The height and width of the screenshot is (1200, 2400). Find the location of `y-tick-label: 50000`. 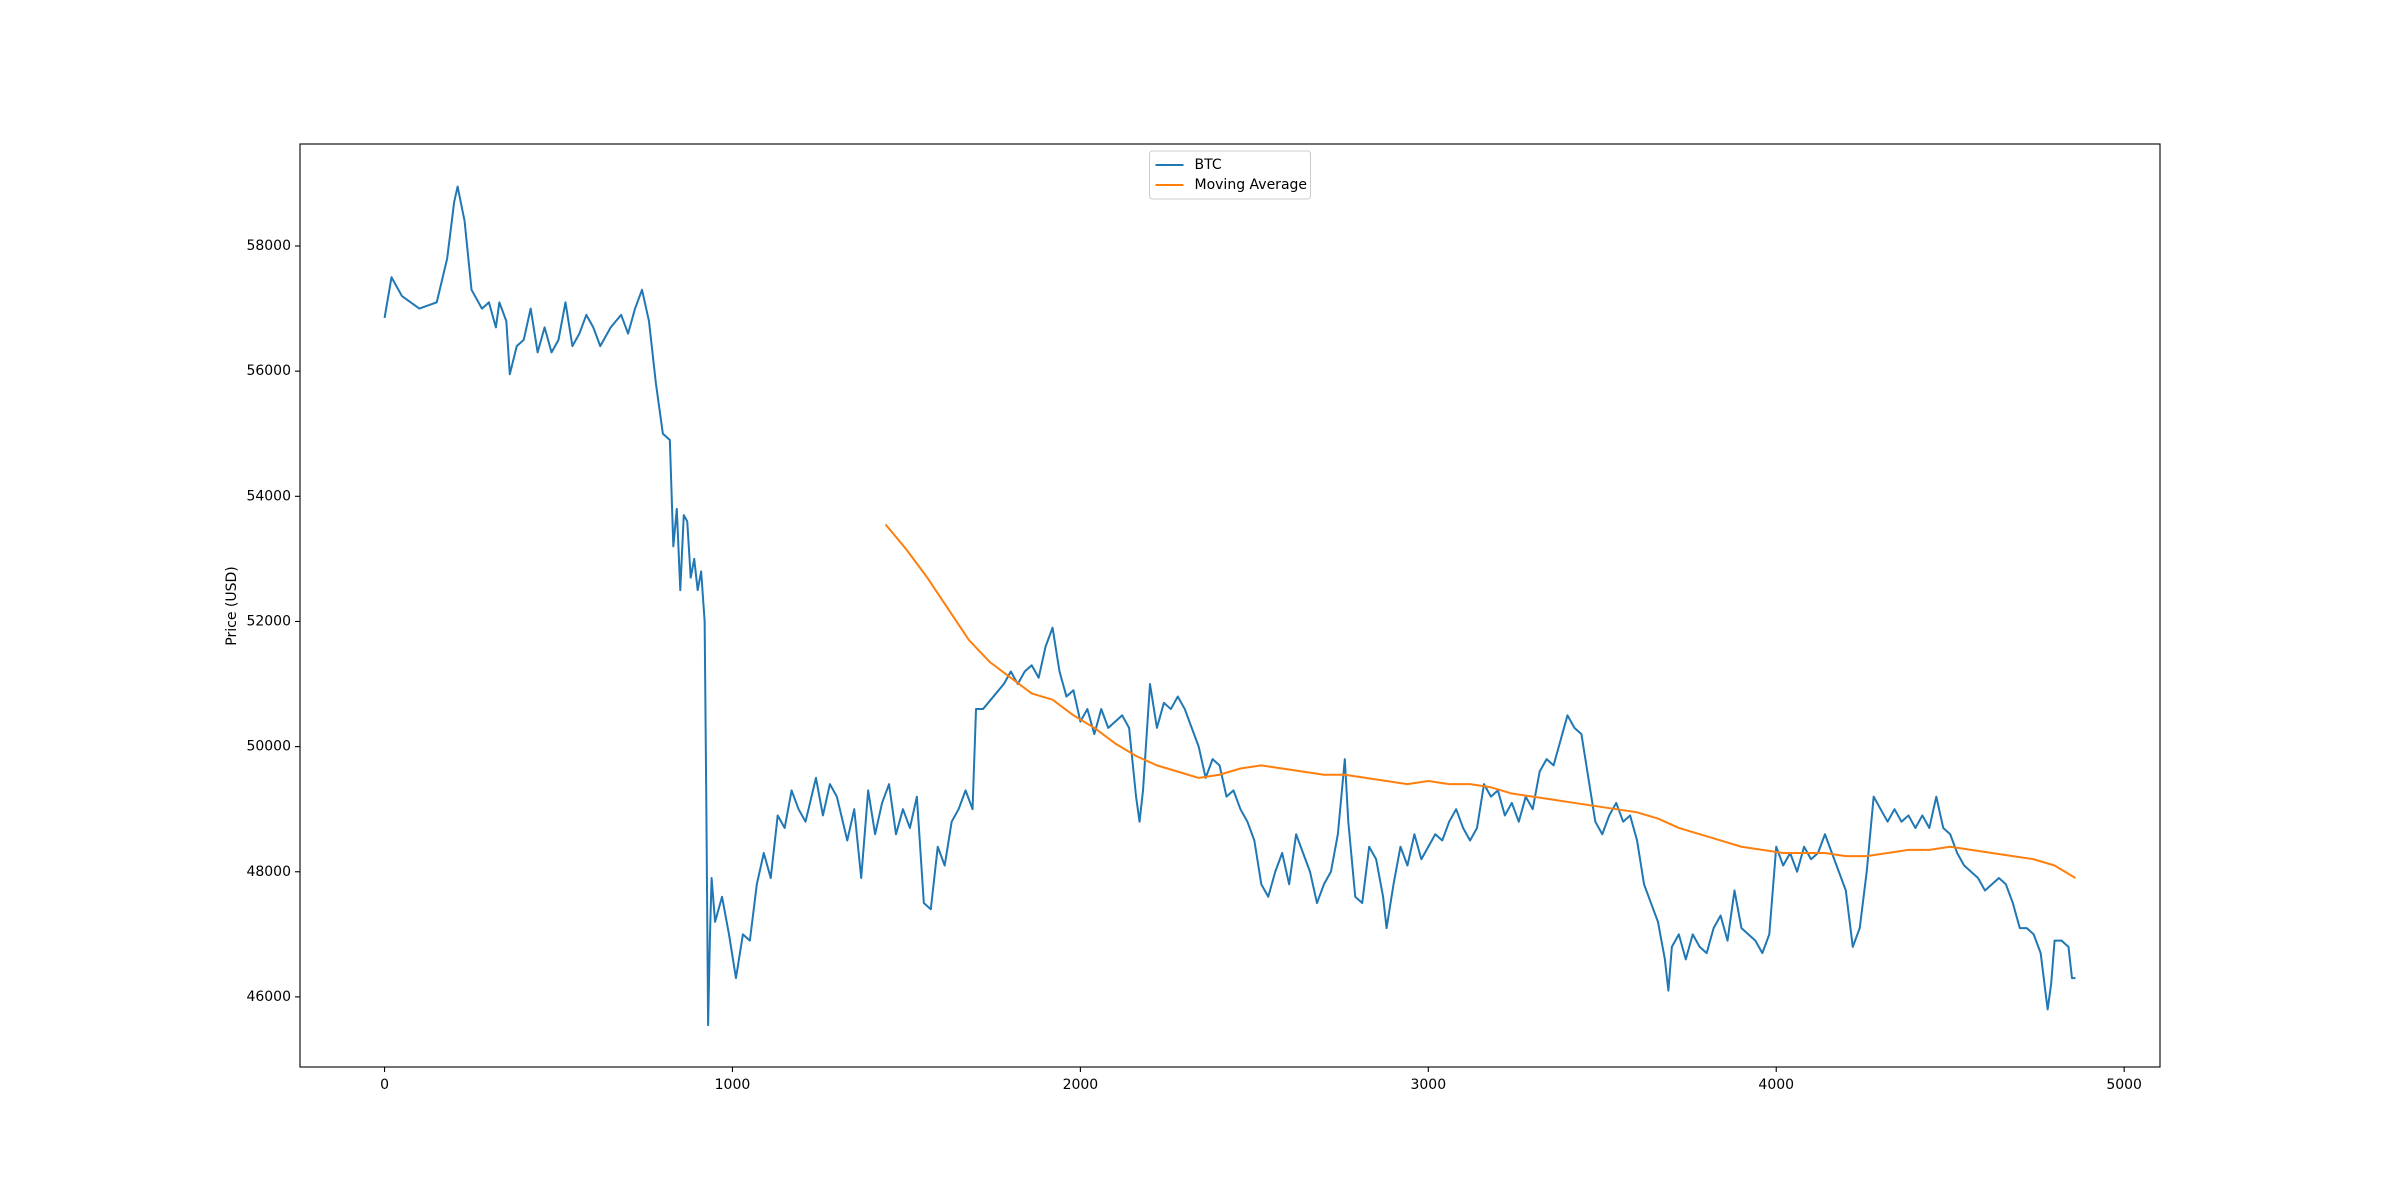

y-tick-label: 50000 is located at coordinates (268, 747).